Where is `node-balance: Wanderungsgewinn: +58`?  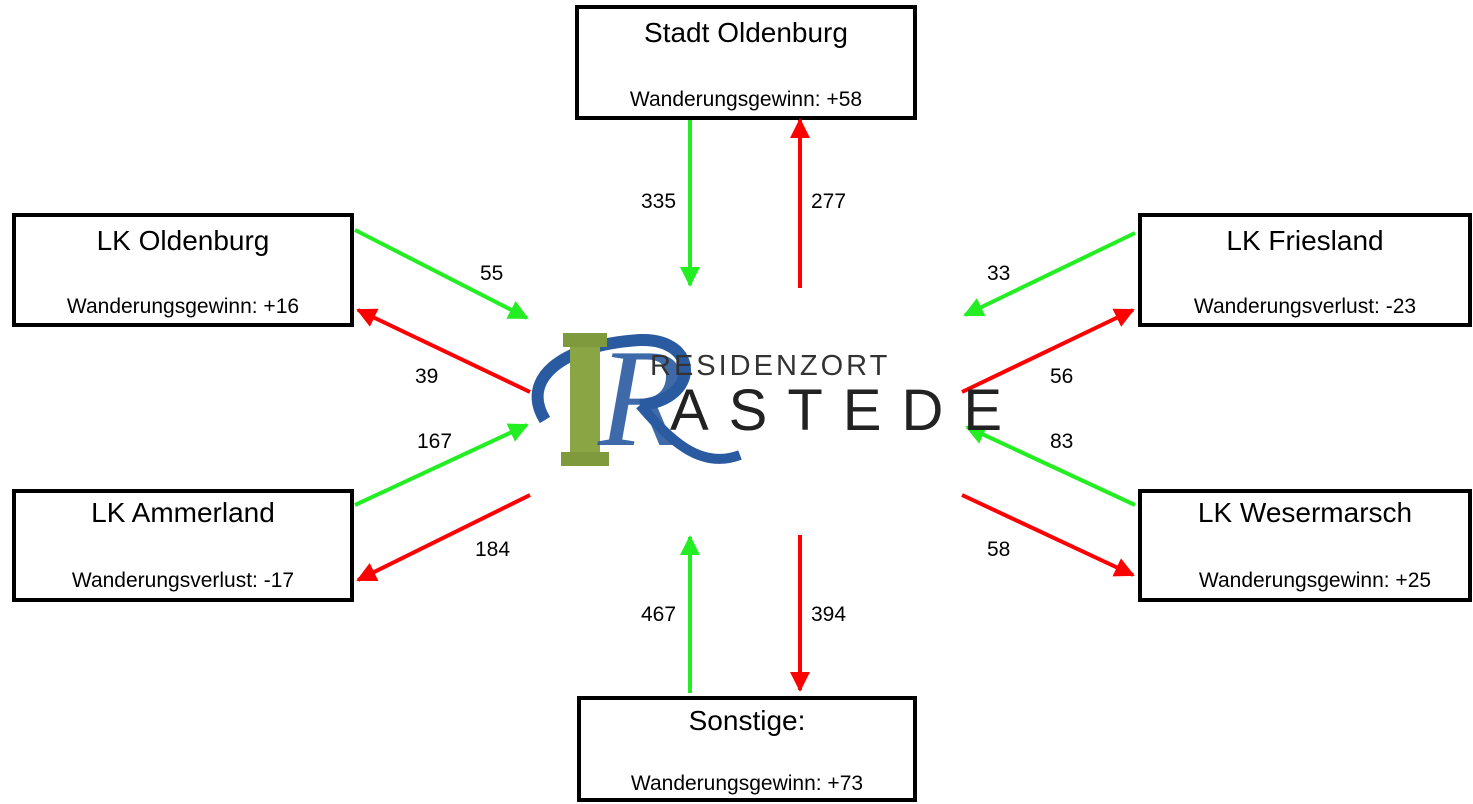
node-balance: Wanderungsgewinn: +58 is located at coordinates (746, 99).